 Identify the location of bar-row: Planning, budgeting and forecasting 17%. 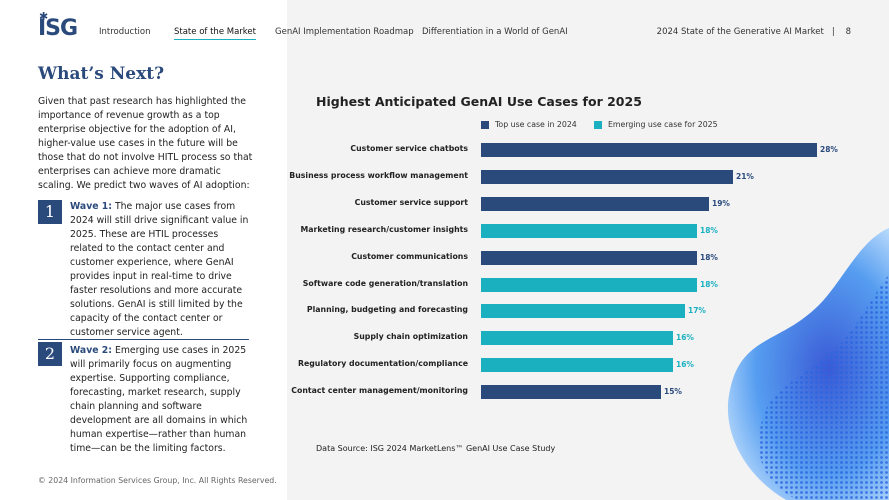
(588, 311).